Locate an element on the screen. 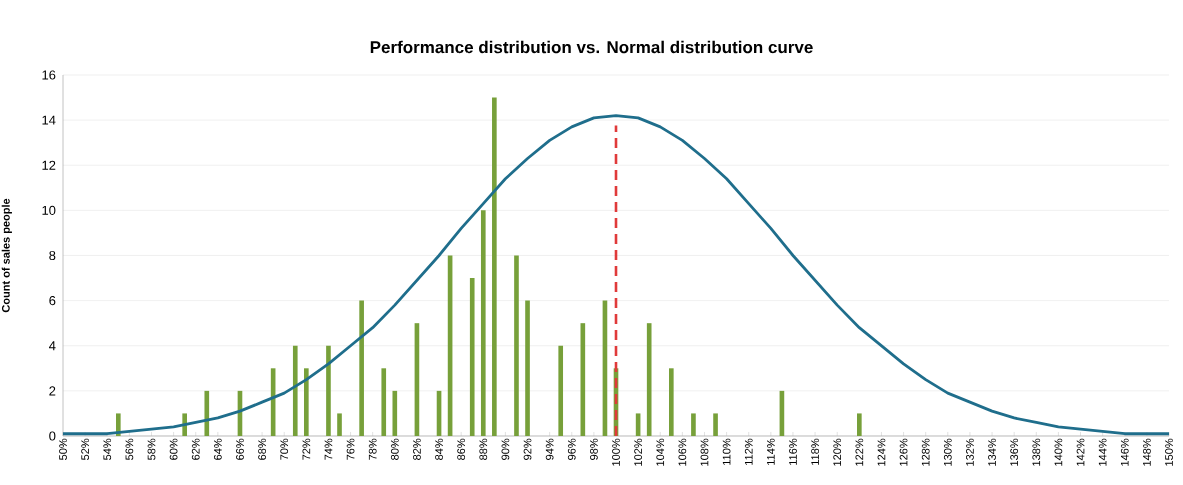 The width and height of the screenshot is (1183, 485). x-tick-label: 148% is located at coordinates (1146, 452).